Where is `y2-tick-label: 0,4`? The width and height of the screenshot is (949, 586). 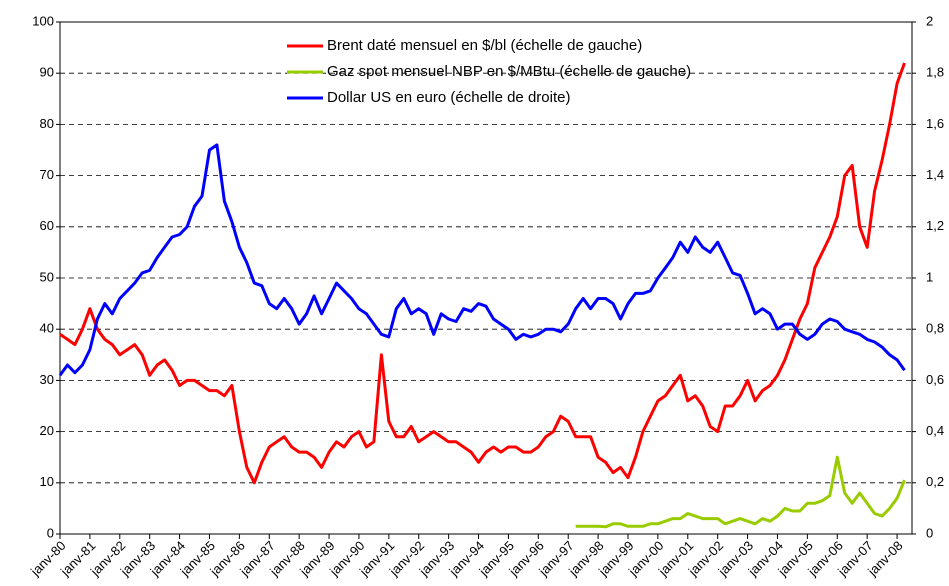 y2-tick-label: 0,4 is located at coordinates (935, 430).